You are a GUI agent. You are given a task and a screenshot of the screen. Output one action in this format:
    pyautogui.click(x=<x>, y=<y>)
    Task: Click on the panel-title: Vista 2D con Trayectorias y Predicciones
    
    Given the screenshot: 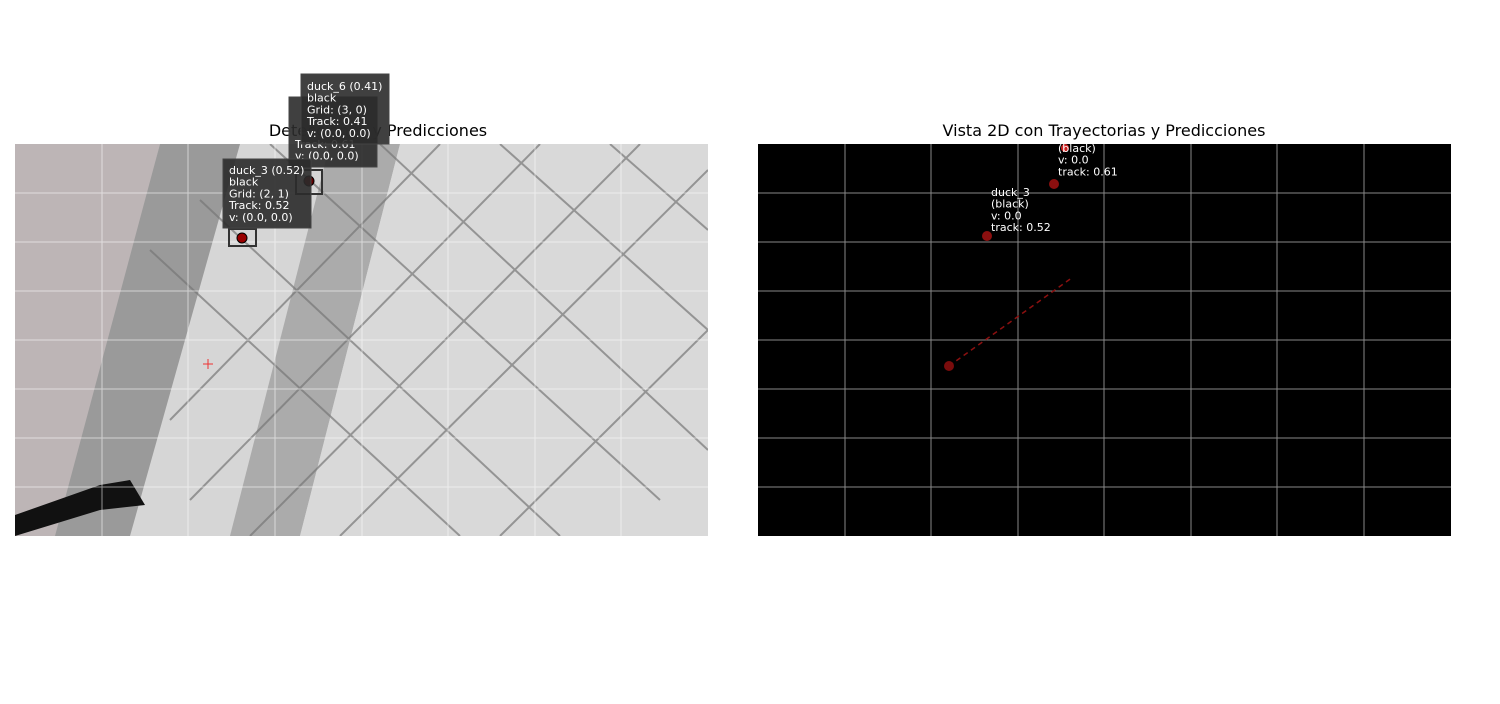 What is the action you would take?
    pyautogui.click(x=1104, y=130)
    